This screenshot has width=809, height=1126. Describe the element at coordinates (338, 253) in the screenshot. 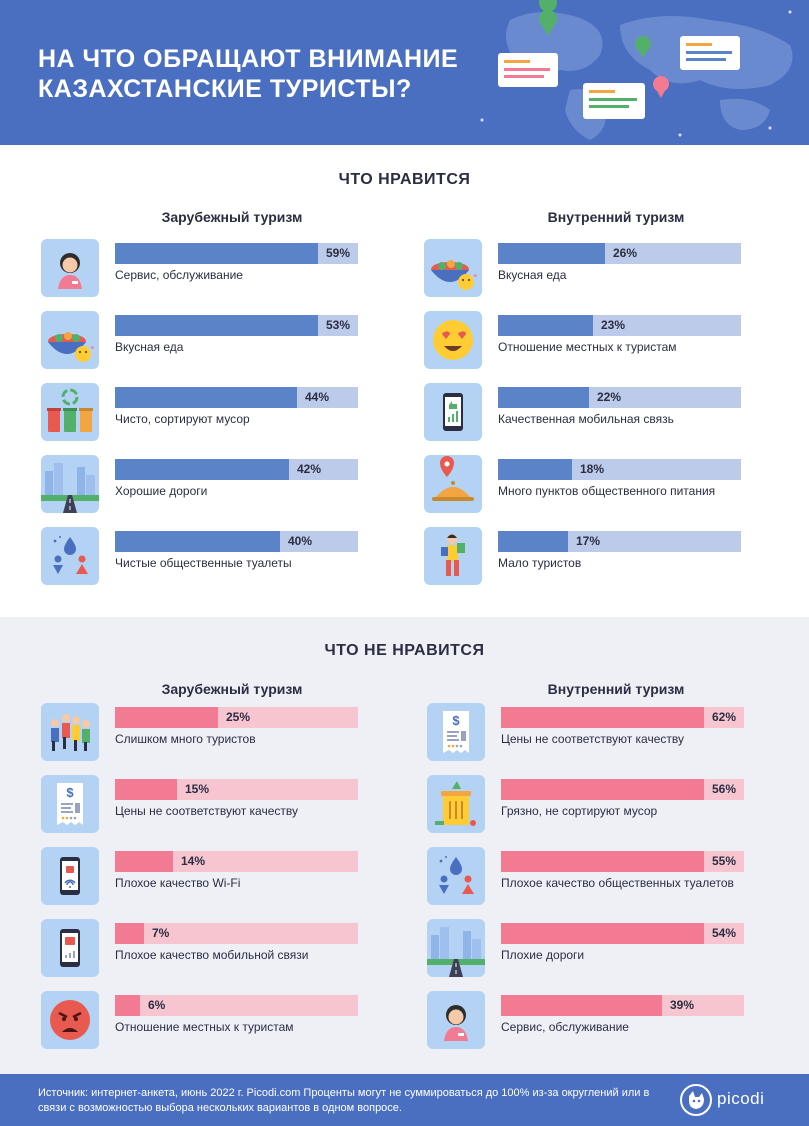

I see `bar-percentage: 59%` at that location.